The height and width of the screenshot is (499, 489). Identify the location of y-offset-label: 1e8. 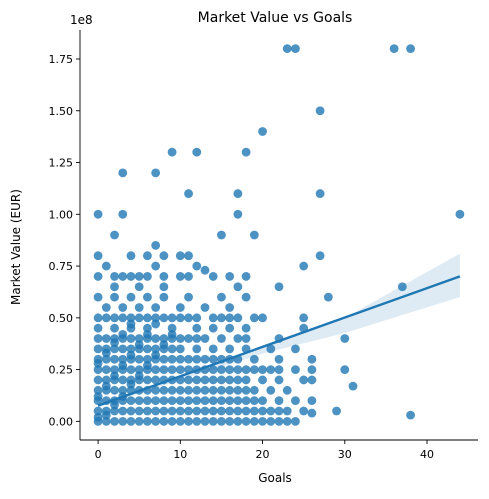
(81, 20).